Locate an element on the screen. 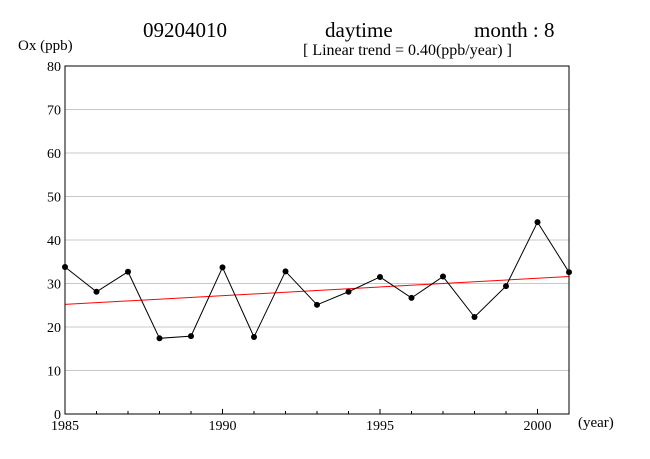  y-tick-label: 60 is located at coordinates (54, 154).